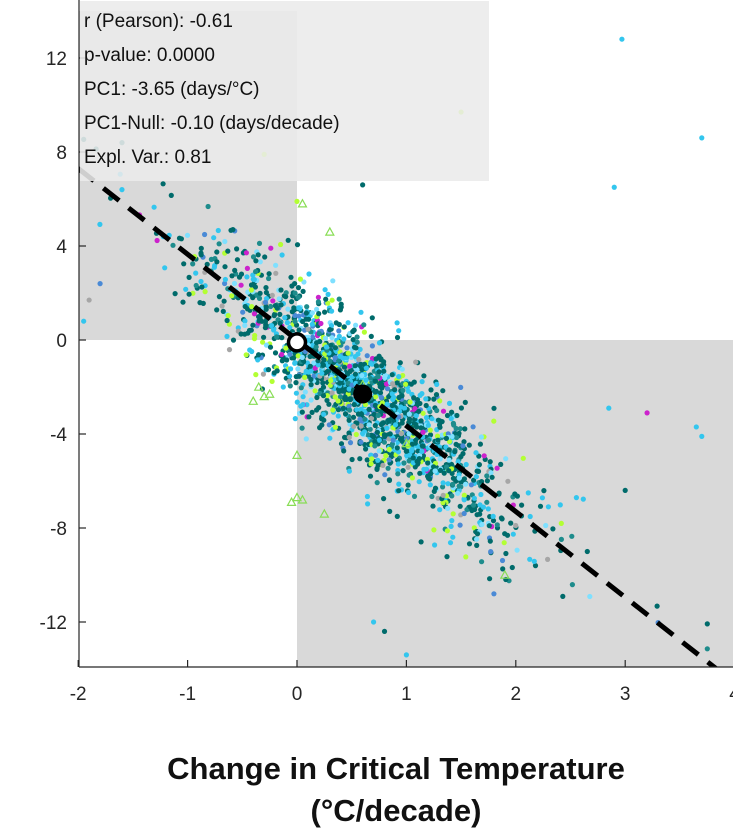  Describe the element at coordinates (56, 59) in the screenshot. I see `y-tick-label: 12` at that location.